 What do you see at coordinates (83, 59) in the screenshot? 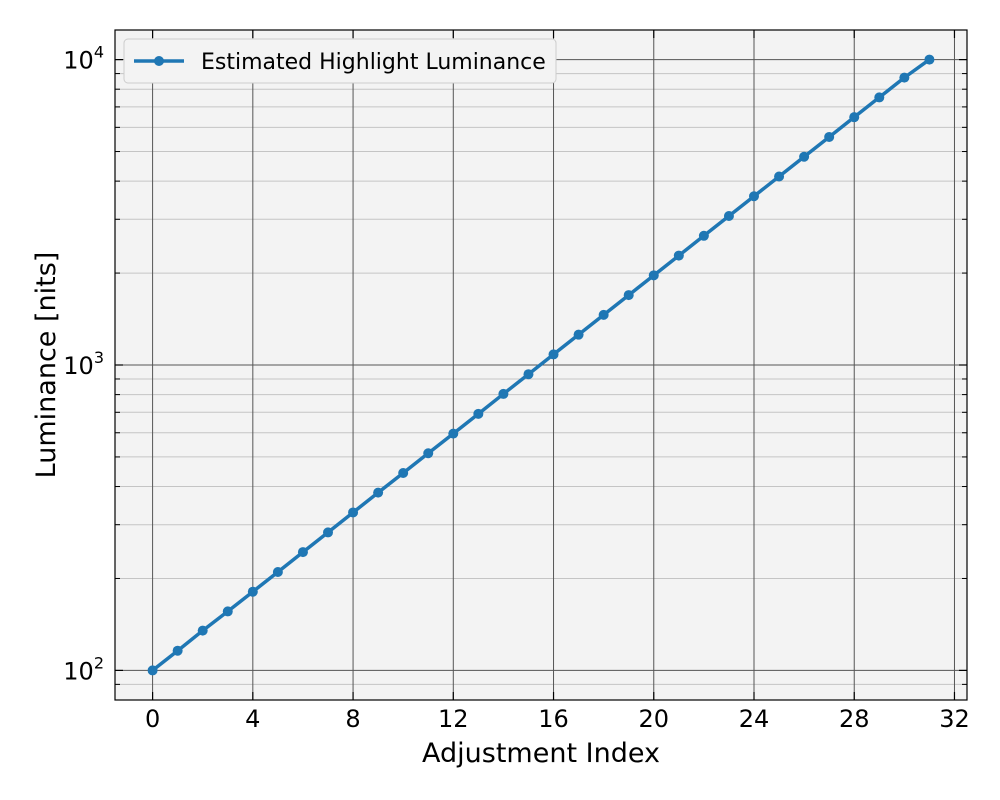
I see `y-tick-label: 10⁴` at bounding box center [83, 59].